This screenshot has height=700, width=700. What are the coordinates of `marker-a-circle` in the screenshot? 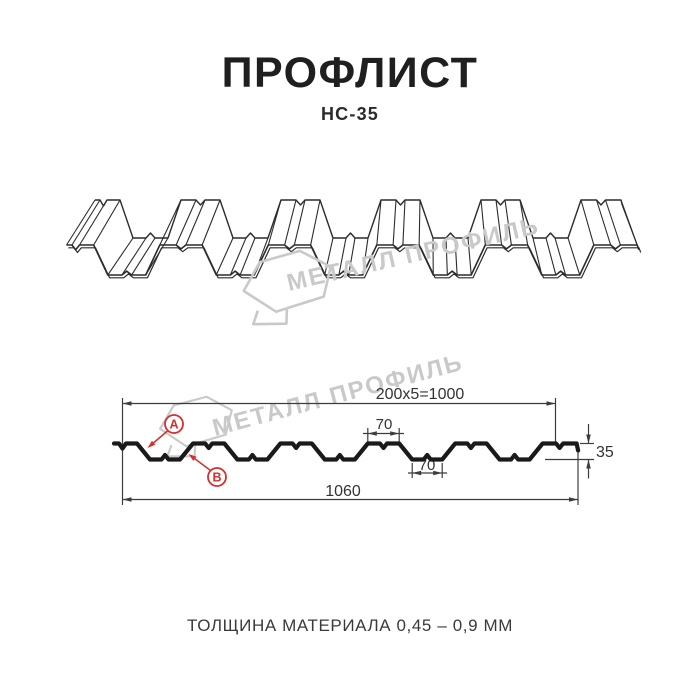 It's located at (174, 424).